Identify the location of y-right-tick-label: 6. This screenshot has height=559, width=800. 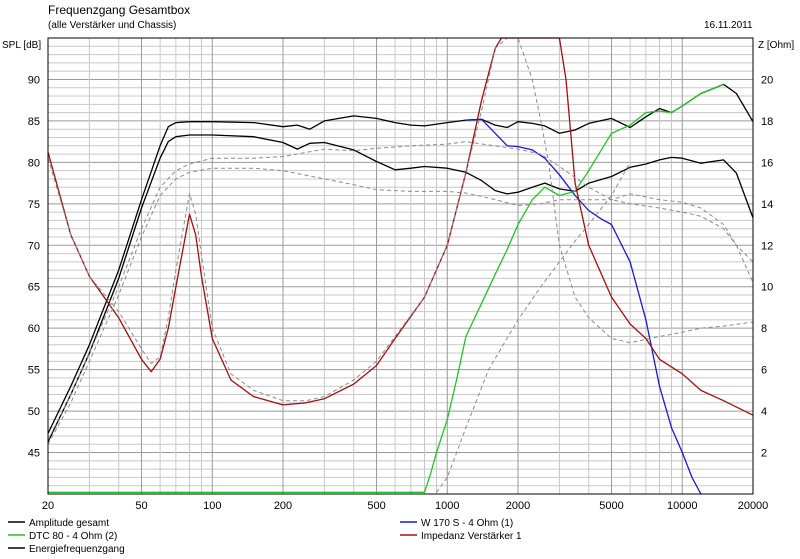
(764, 371).